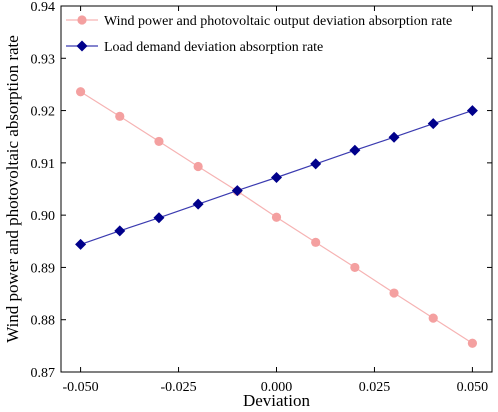 The image size is (498, 412). Describe the element at coordinates (43, 59) in the screenshot. I see `y-tick-label: 0.93` at that location.